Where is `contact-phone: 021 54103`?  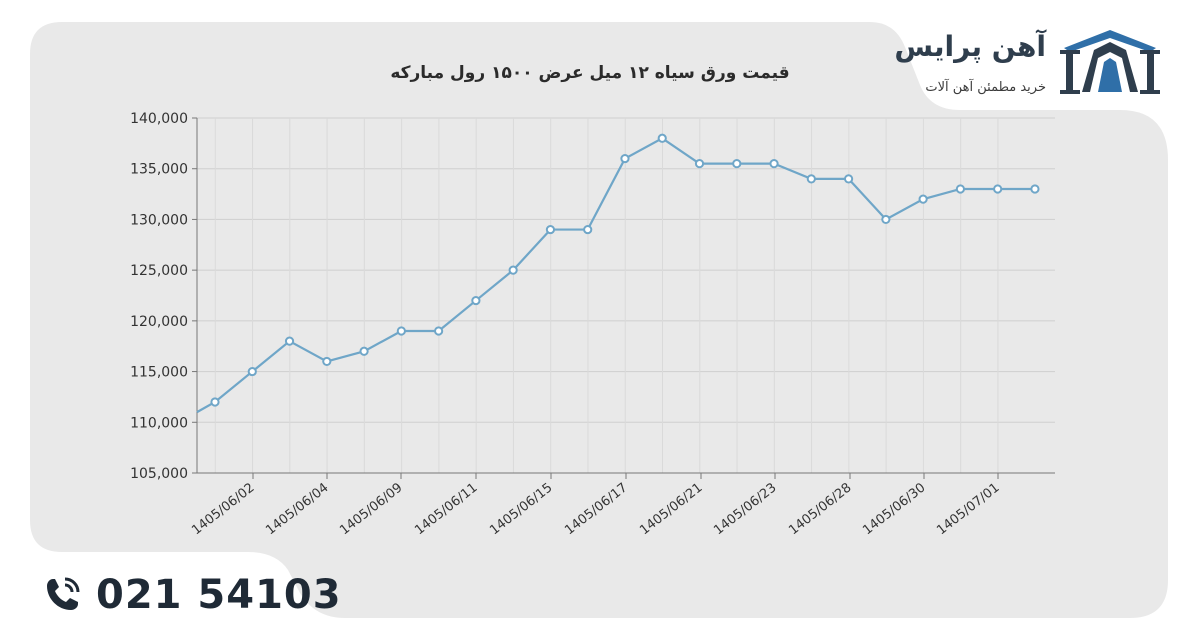
contact-phone: 021 54103 is located at coordinates (192, 595).